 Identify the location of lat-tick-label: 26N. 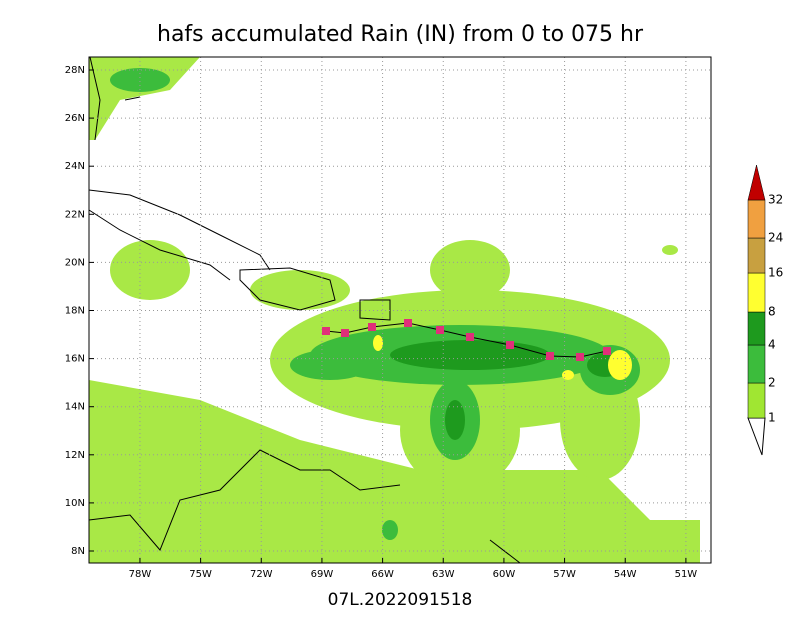
(75, 118).